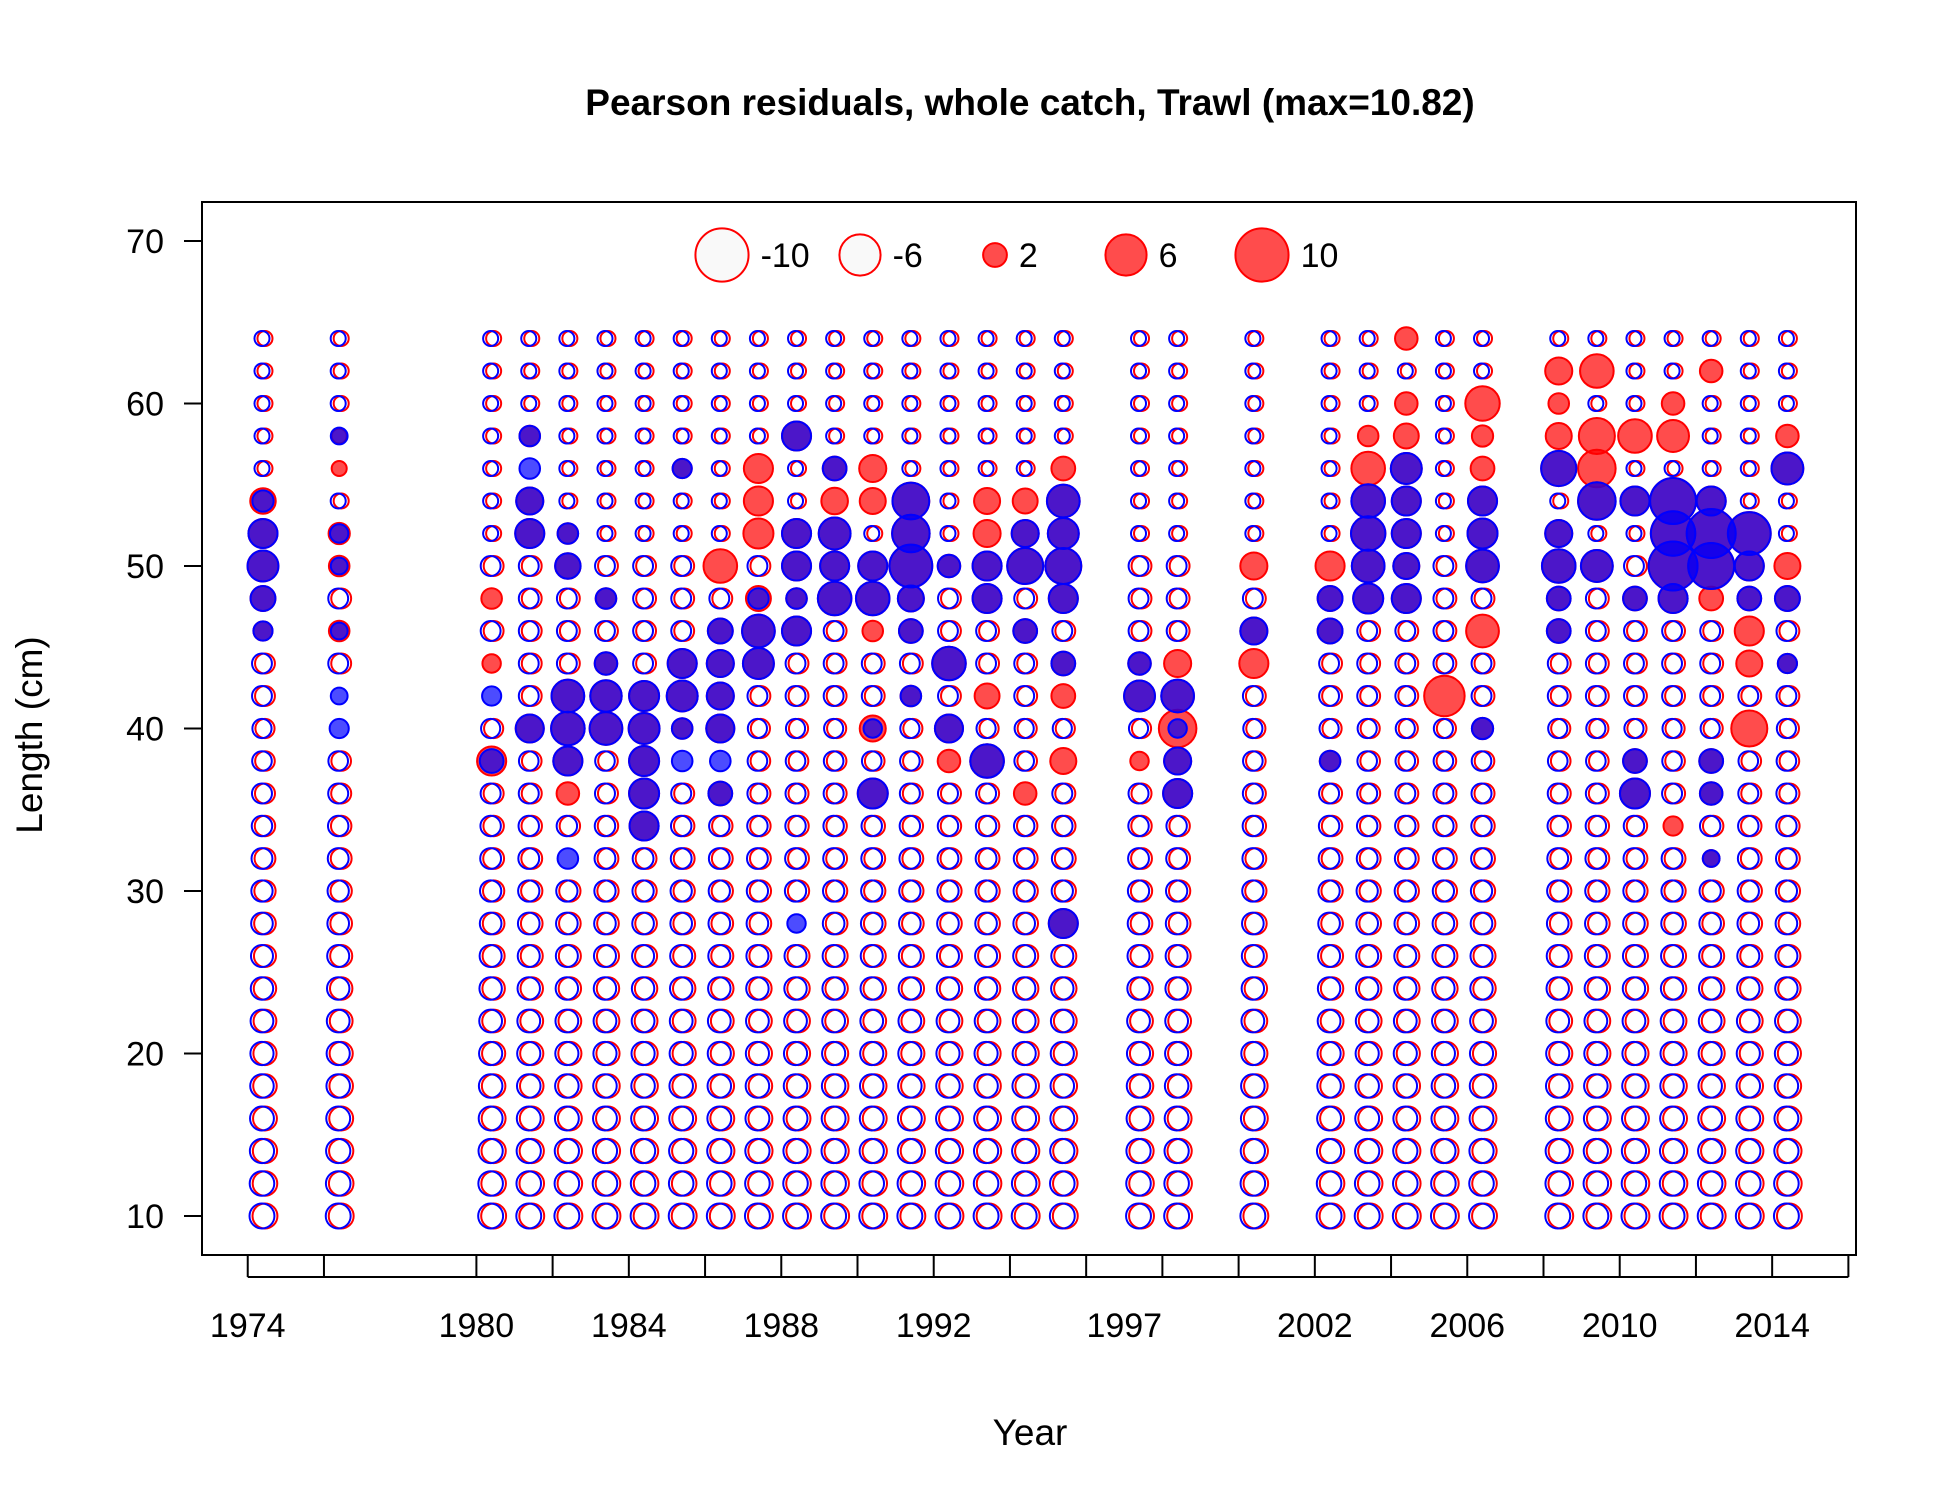 The image size is (1950, 1500). Describe the element at coordinates (908, 256) in the screenshot. I see `legend-label: -6` at that location.